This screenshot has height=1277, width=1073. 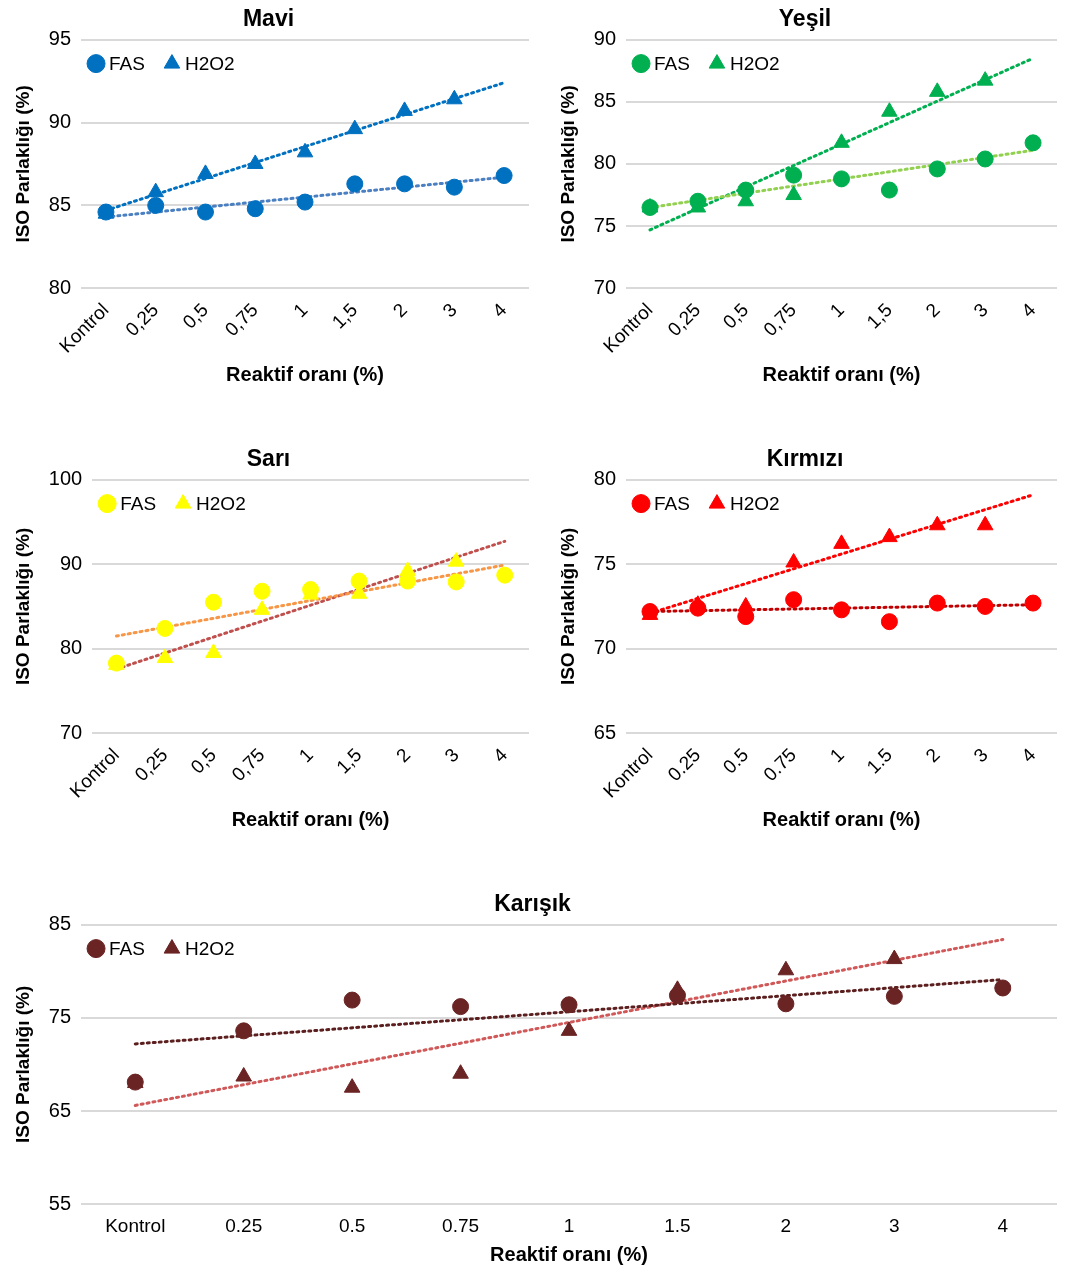 I want to click on y-tick-label: 100, so click(x=65, y=478).